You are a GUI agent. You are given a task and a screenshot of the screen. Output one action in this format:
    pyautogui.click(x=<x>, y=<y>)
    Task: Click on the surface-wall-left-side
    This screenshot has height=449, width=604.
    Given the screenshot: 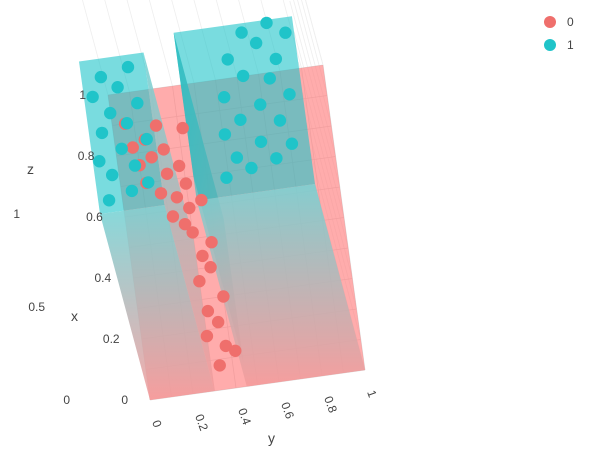 What is the action you would take?
    pyautogui.click(x=179, y=221)
    